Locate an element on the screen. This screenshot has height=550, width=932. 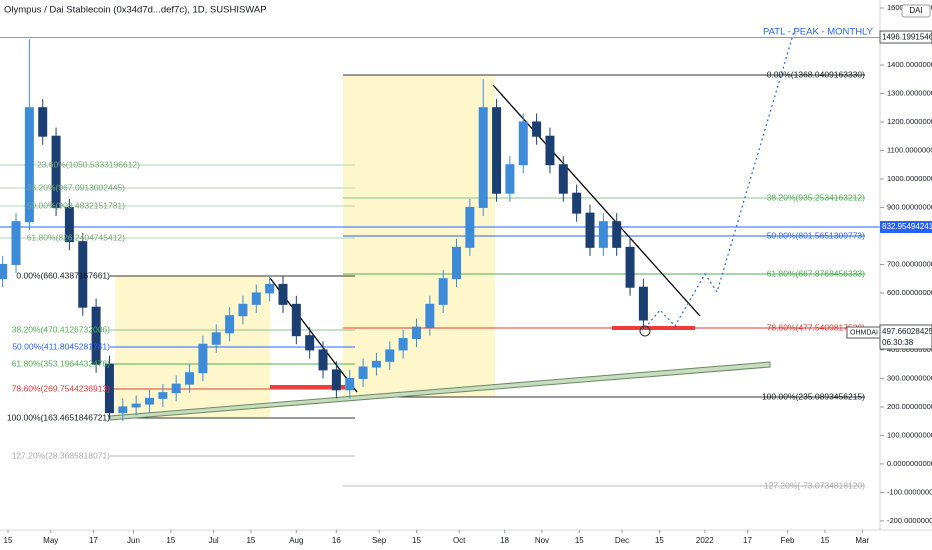
fib-label: 61.80%(353.1964432476) is located at coordinates (61, 363).